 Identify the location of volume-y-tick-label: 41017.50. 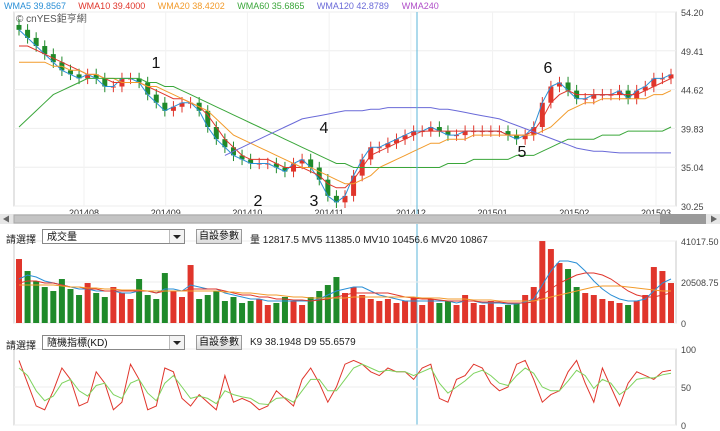
(700, 242).